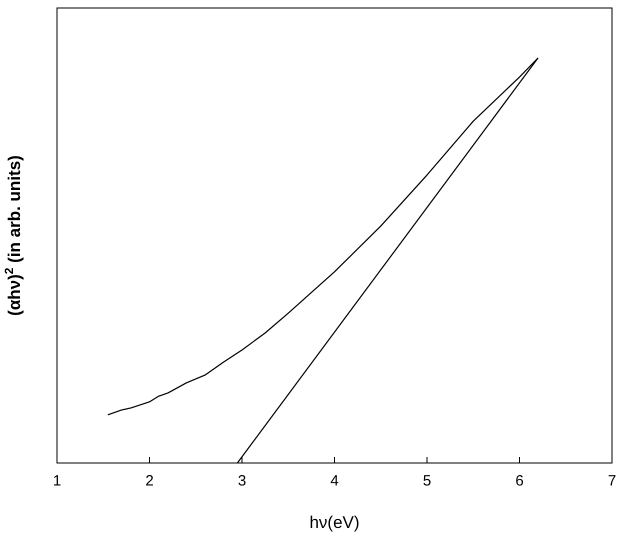 This screenshot has height=534, width=624. I want to click on x-tick-label: 2, so click(149, 481).